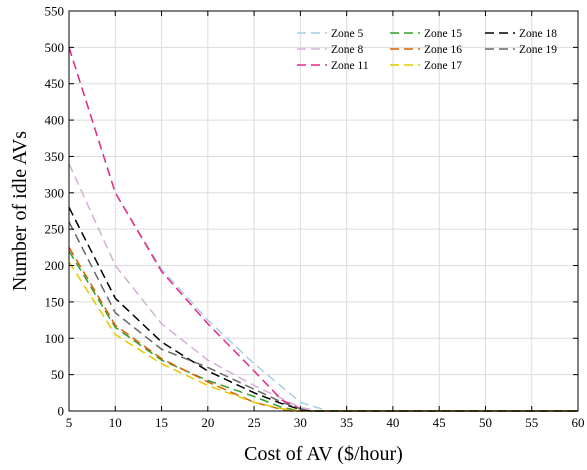 The height and width of the screenshot is (470, 587). Describe the element at coordinates (55, 338) in the screenshot. I see `y-tick-label: 100` at that location.